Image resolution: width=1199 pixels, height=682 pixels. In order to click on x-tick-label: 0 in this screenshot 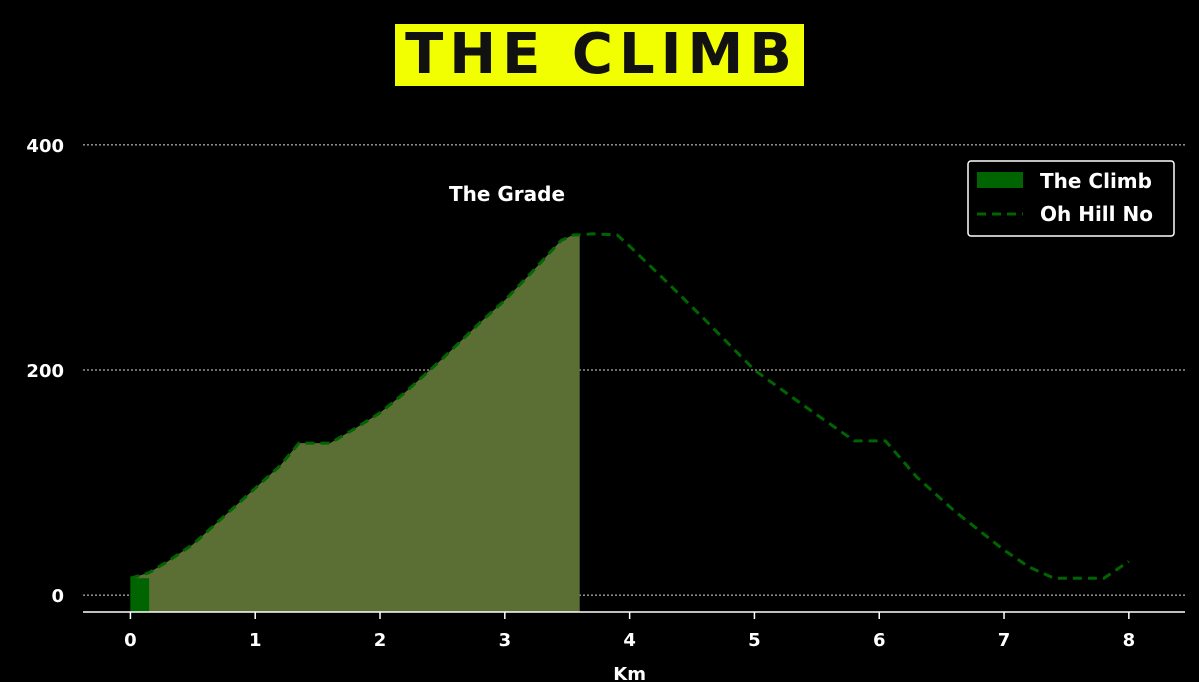, I will do `click(130, 640)`.